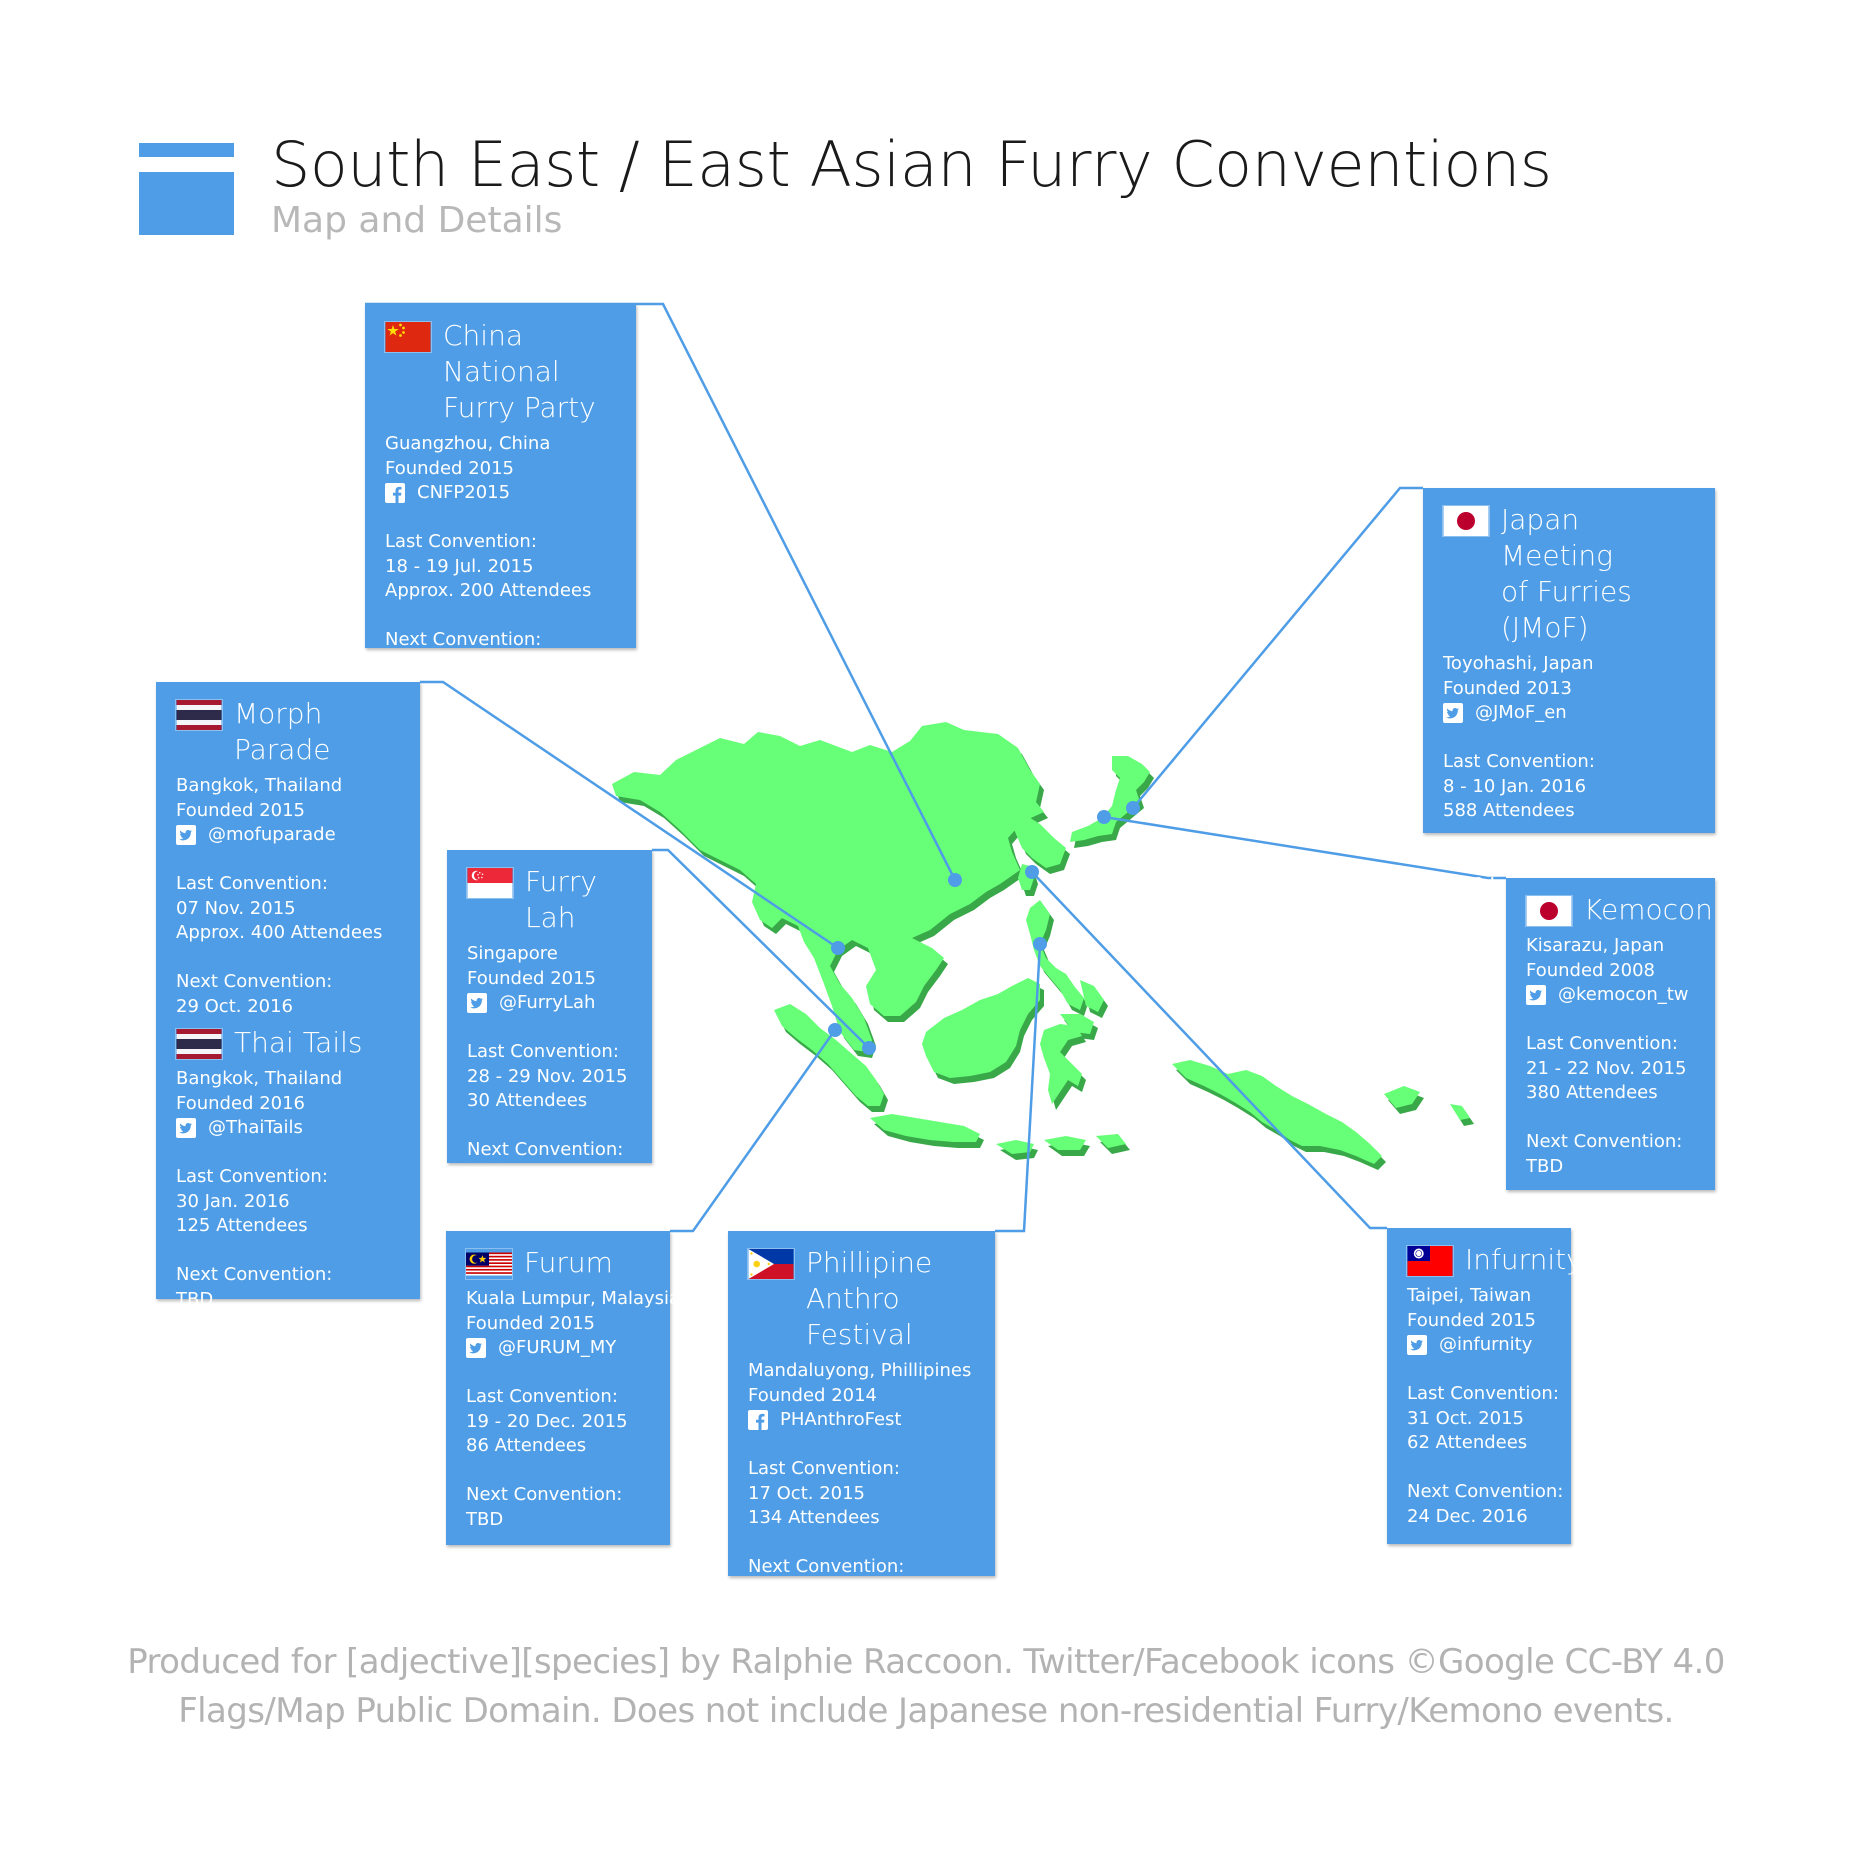 The image size is (1852, 1857). I want to click on marker-kemocon-kisarazu, so click(1104, 817).